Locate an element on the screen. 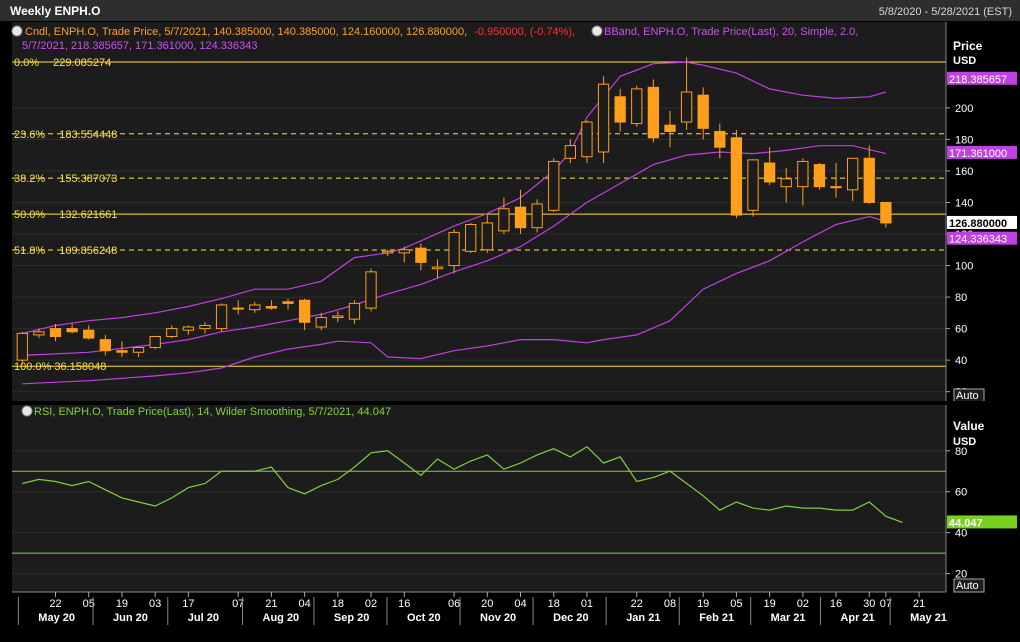 The width and height of the screenshot is (1020, 642). rsi-axis: Value USD 80 60 40 20 is located at coordinates (965, 498).